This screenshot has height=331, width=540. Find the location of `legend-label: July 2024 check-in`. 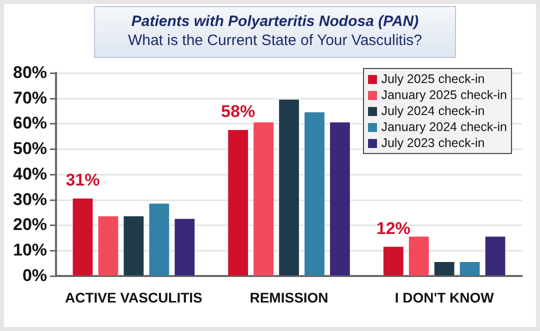

legend-label: July 2024 check-in is located at coordinates (433, 111).